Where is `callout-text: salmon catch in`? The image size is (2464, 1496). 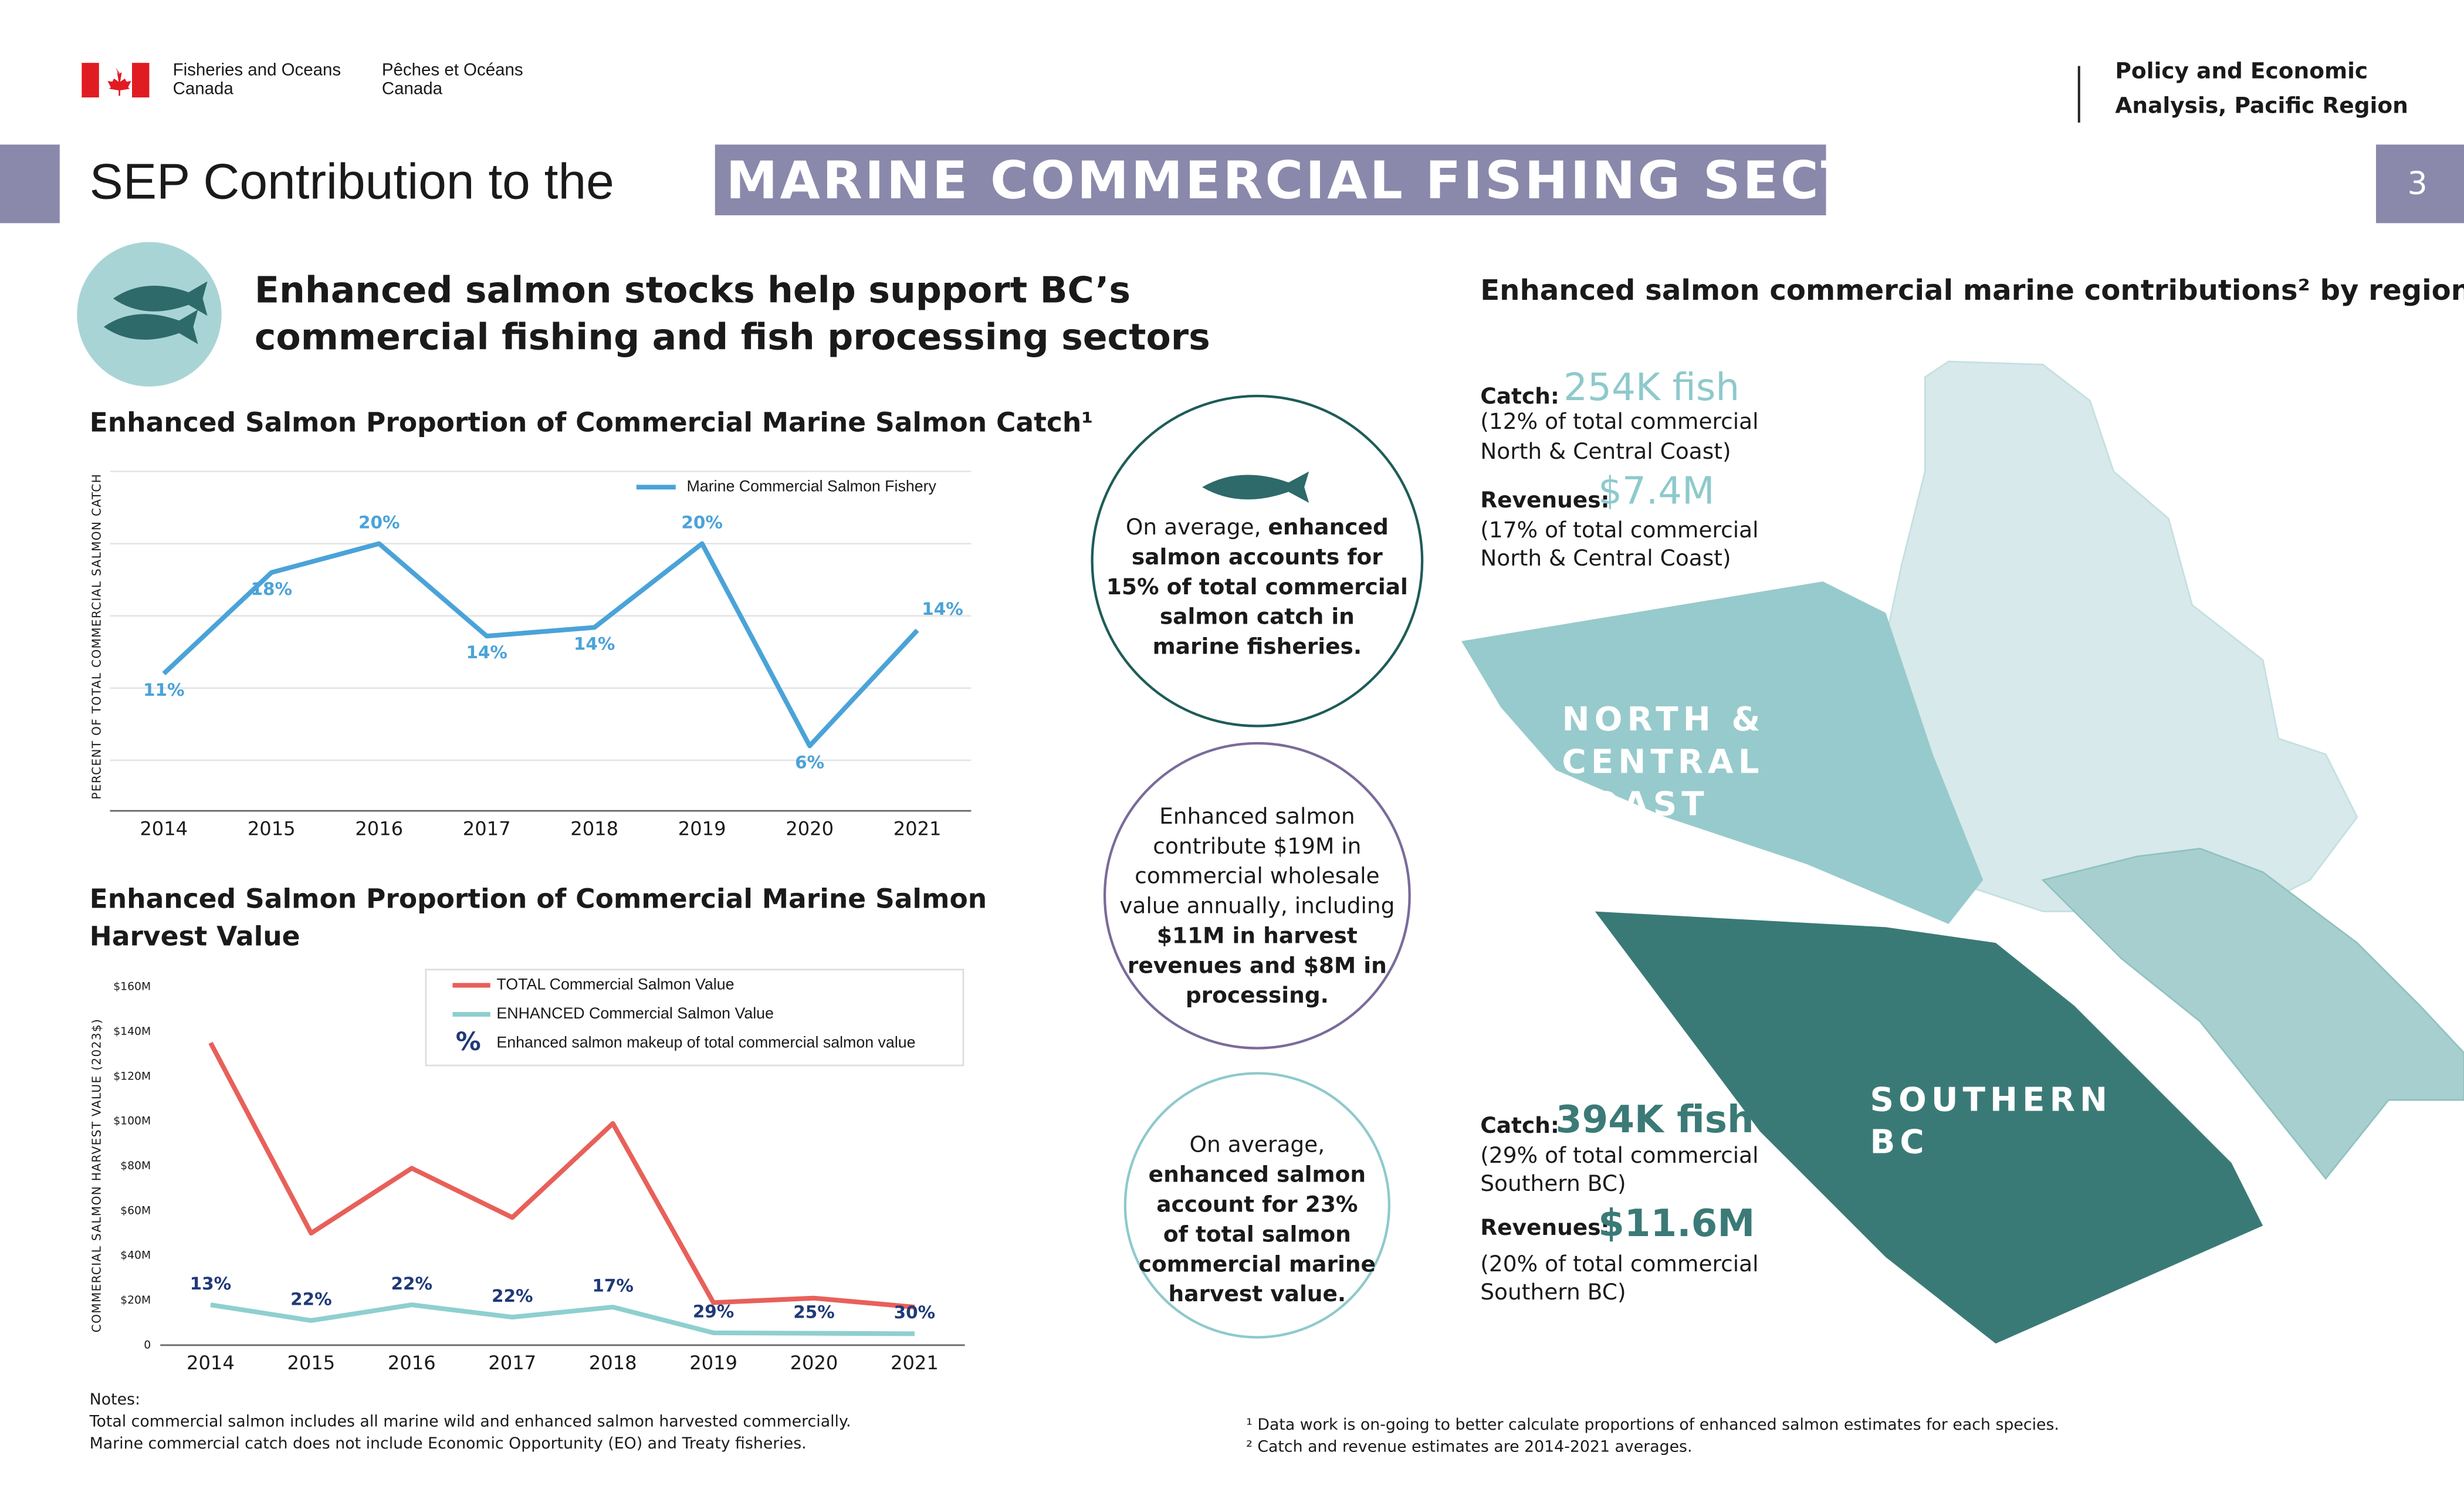 callout-text: salmon catch in is located at coordinates (1257, 616).